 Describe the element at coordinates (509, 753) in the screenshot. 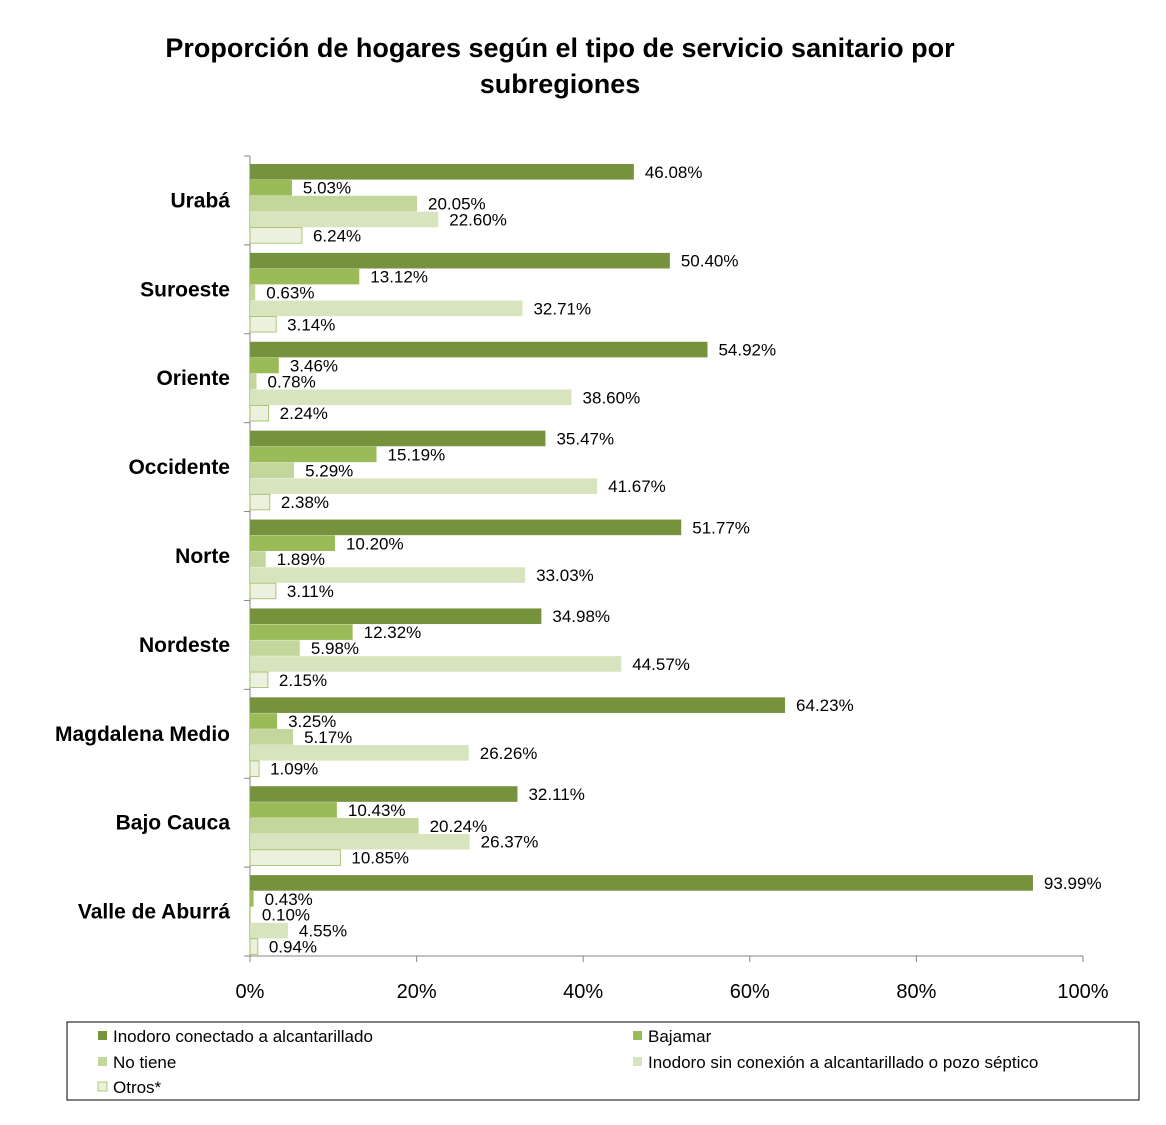

I see `data-label: 26.26%` at that location.